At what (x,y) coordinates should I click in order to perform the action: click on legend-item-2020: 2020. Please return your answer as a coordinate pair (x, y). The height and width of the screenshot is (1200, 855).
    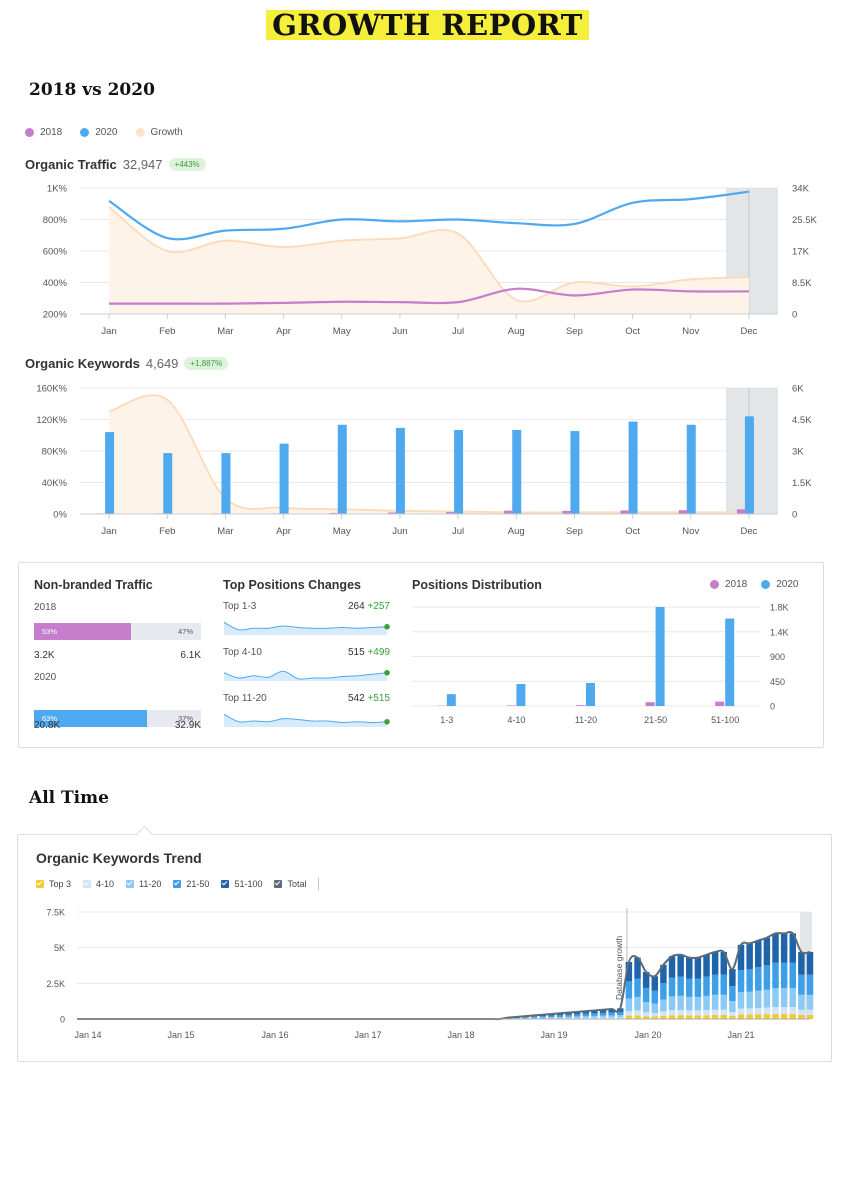
    Looking at the image, I should click on (99, 132).